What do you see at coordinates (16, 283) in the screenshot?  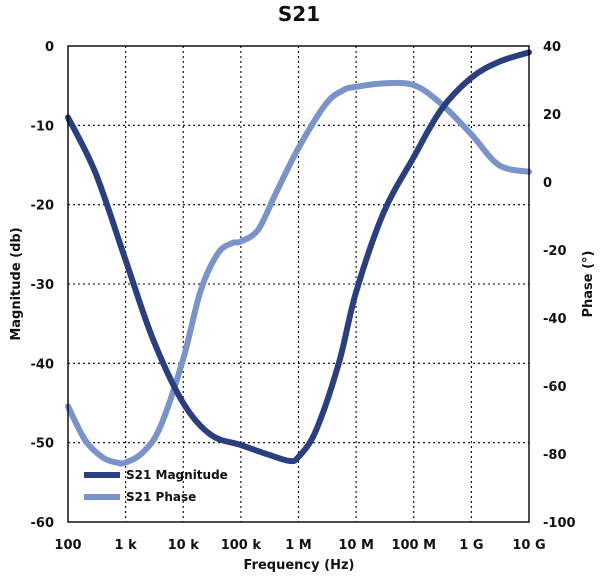 I see `y-axis-label: Magnitude (db)` at bounding box center [16, 283].